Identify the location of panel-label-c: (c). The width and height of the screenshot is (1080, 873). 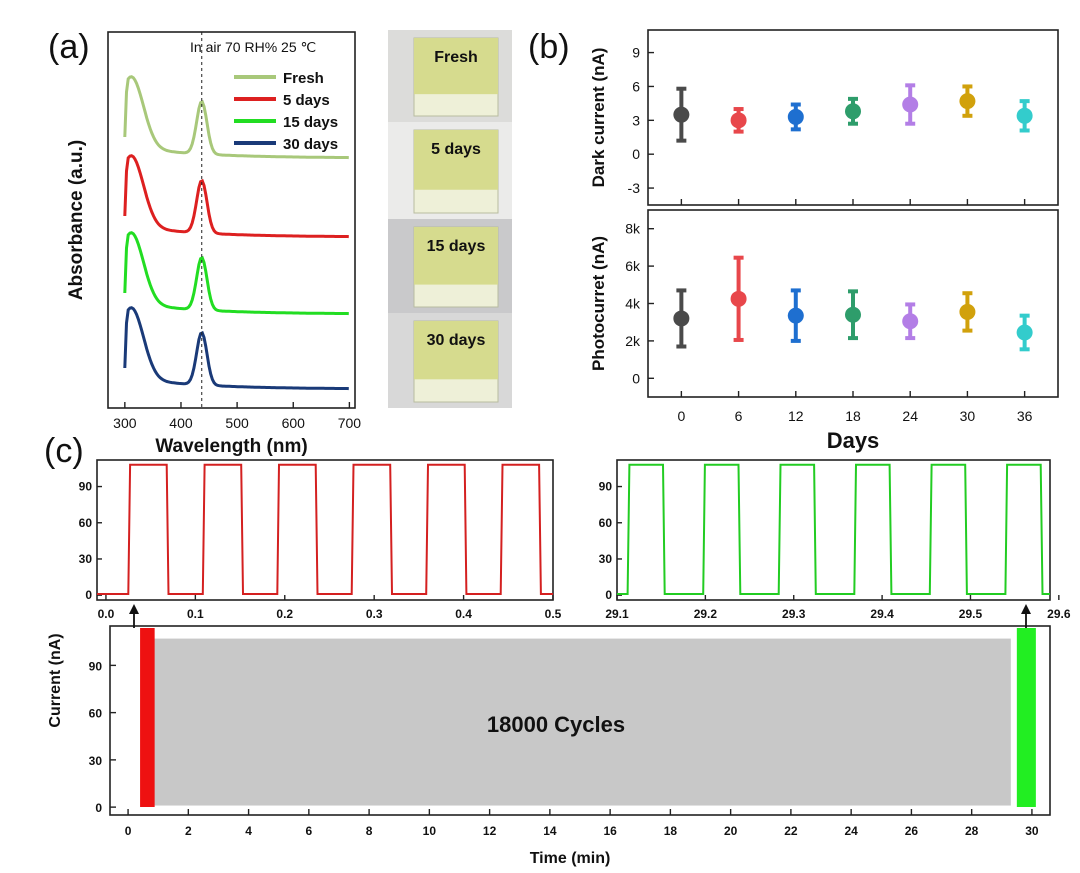
(64, 451).